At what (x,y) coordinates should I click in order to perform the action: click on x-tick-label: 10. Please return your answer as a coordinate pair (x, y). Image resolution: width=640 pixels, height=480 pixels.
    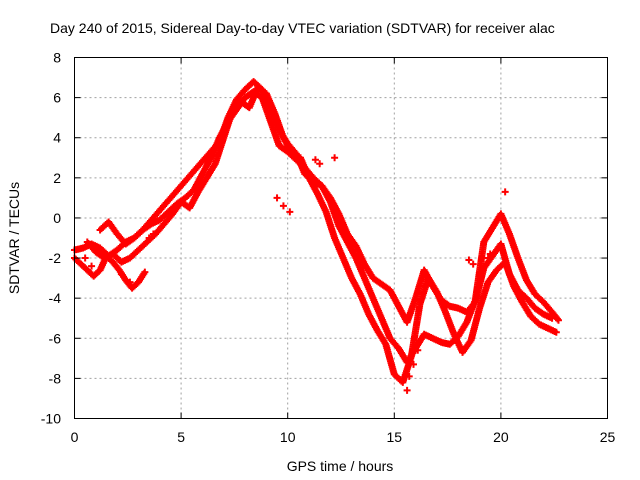
    Looking at the image, I should click on (288, 437).